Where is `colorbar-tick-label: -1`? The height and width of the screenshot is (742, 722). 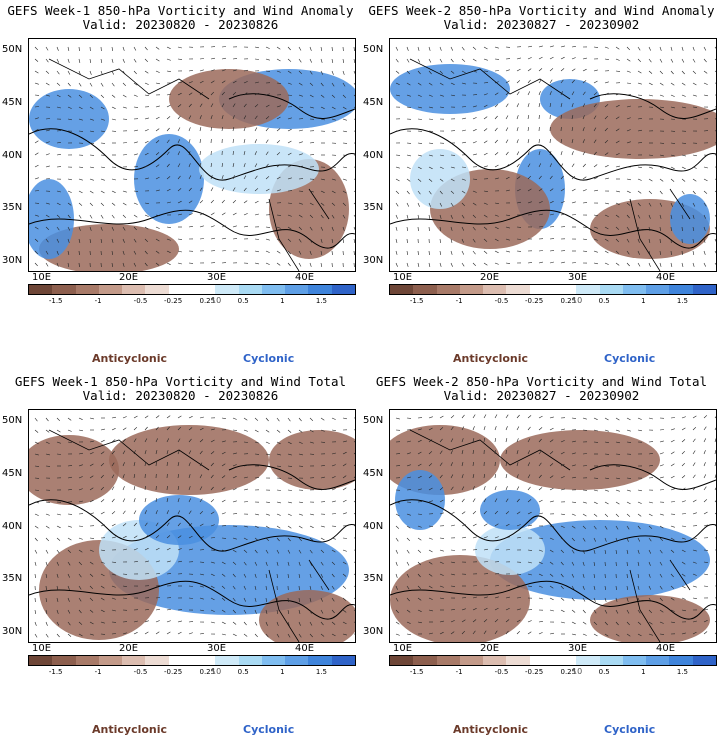
colorbar-tick-label: -1 is located at coordinates (459, 672).